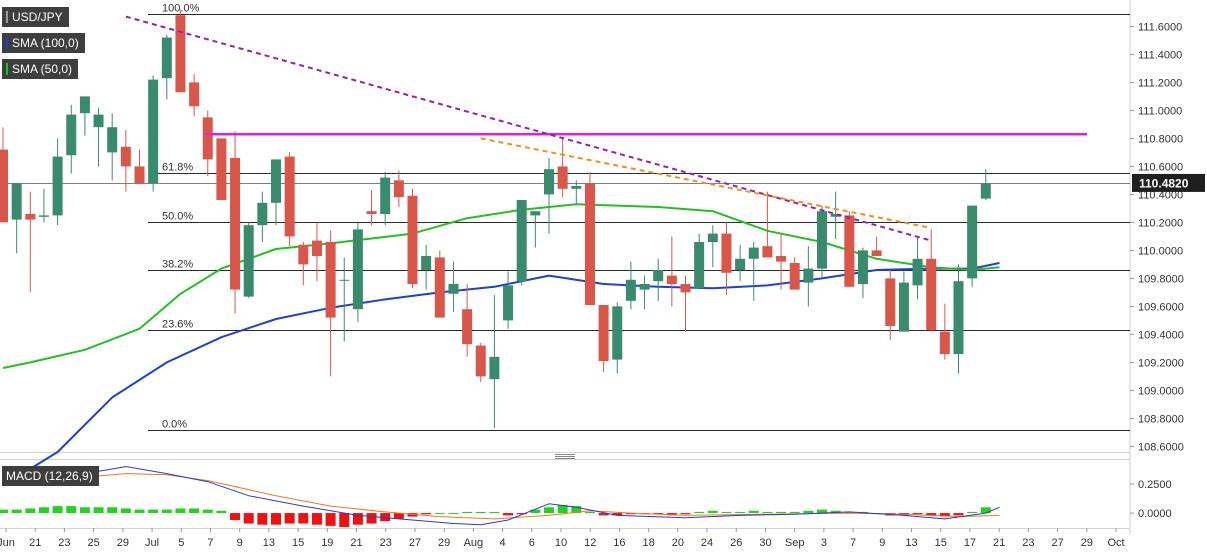 The width and height of the screenshot is (1207, 560). I want to click on date-tick-label: 16, so click(619, 543).